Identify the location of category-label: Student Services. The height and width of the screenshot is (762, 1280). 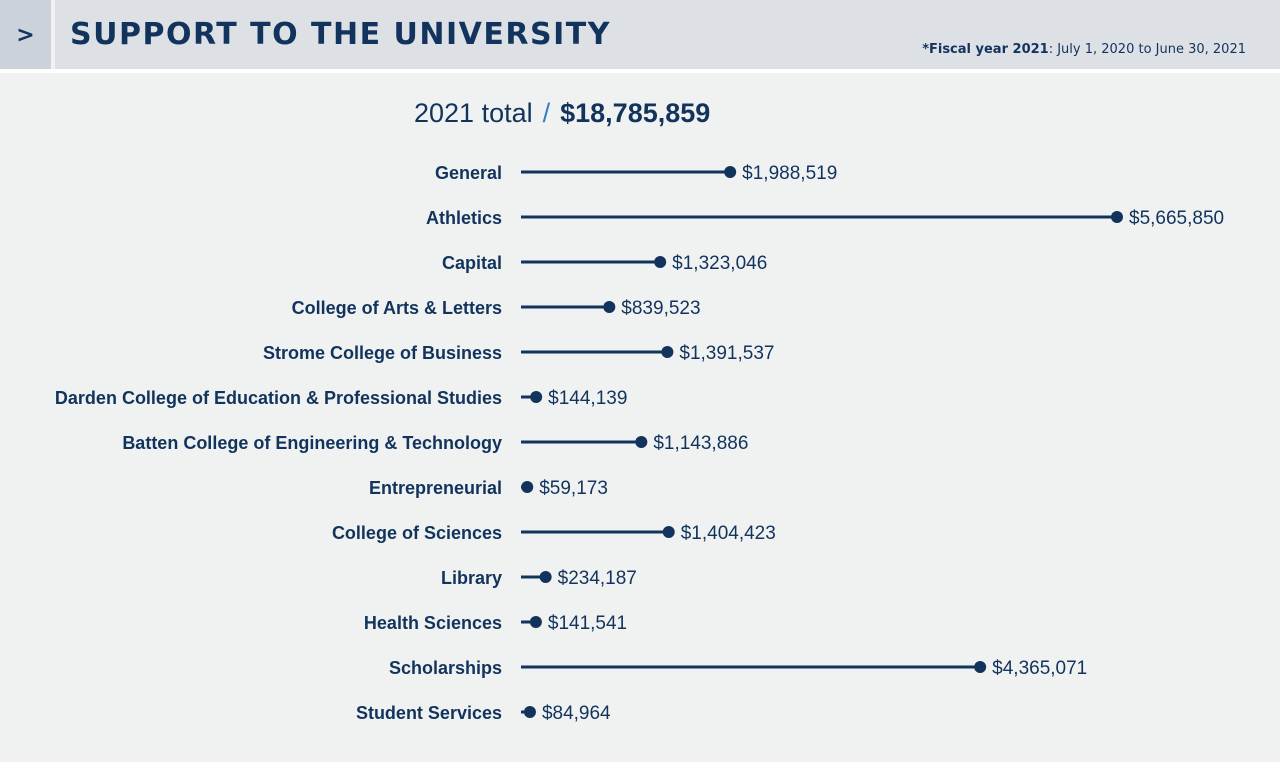
(429, 713).